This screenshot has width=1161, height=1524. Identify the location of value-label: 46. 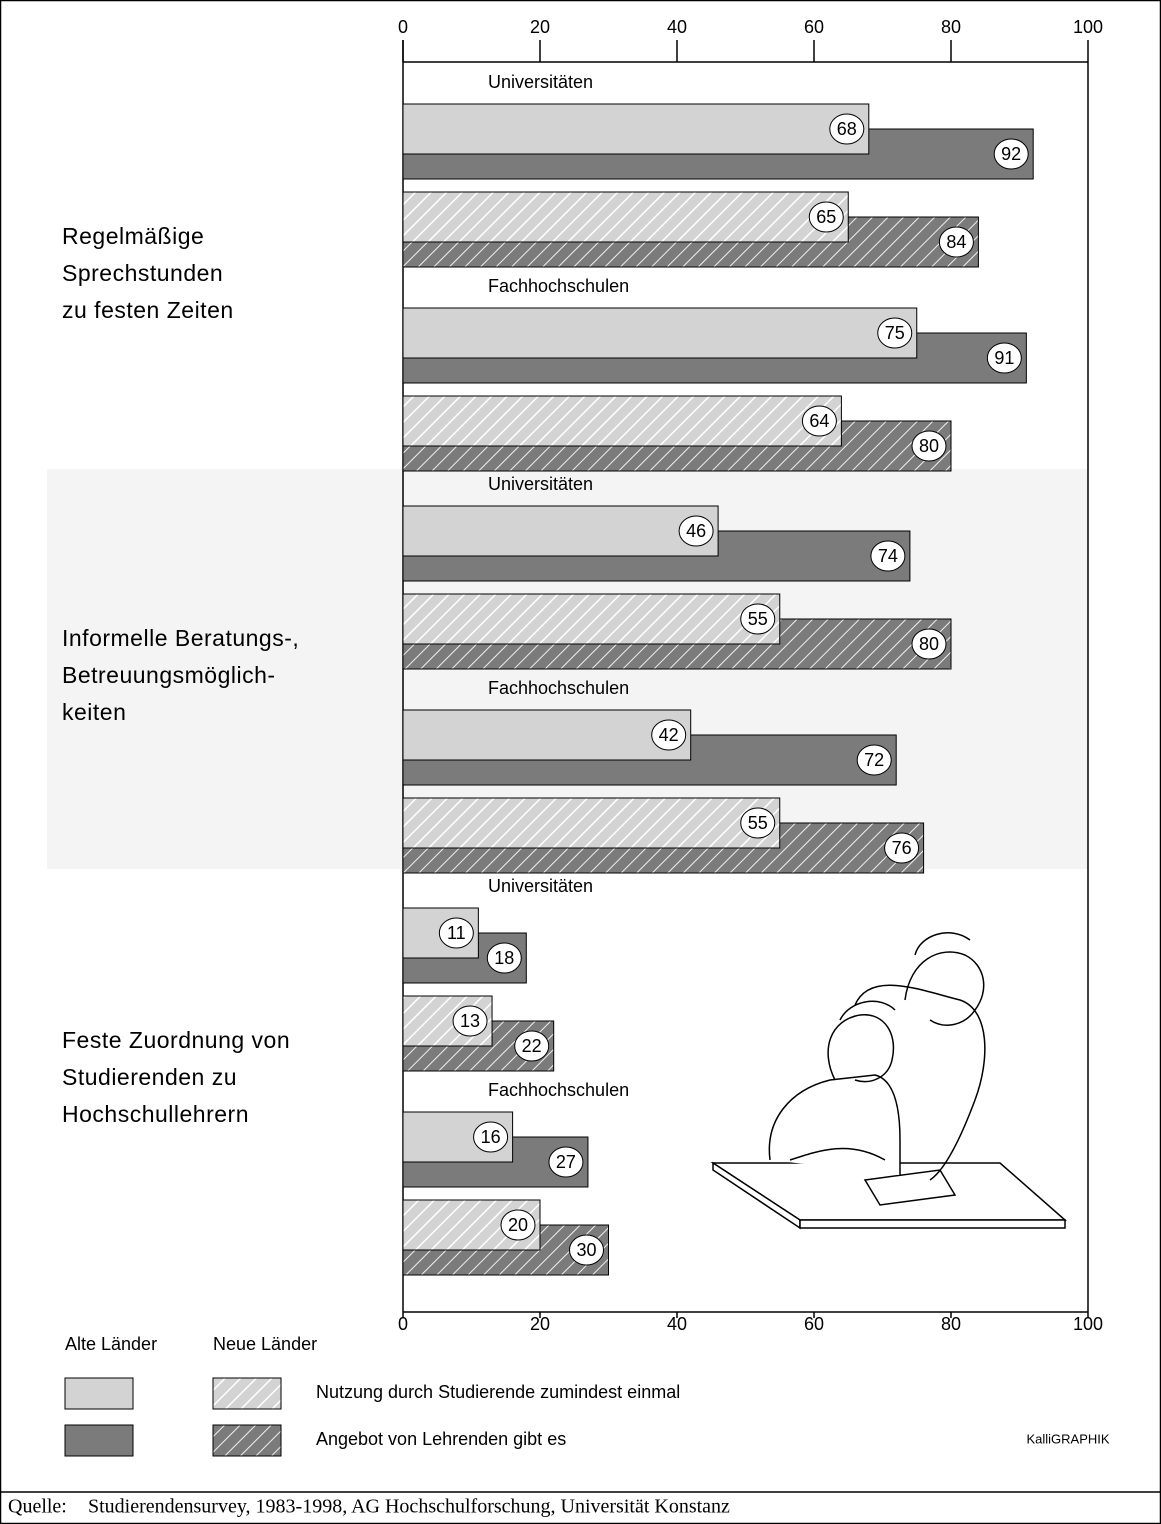
(696, 531).